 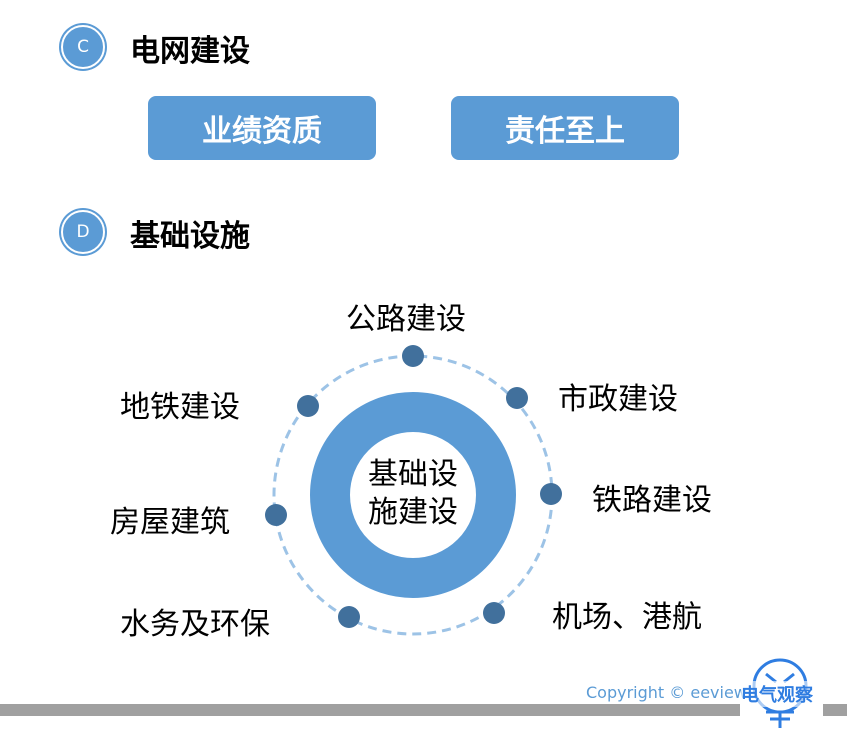 What do you see at coordinates (551, 494) in the screenshot?
I see `dot-railway` at bounding box center [551, 494].